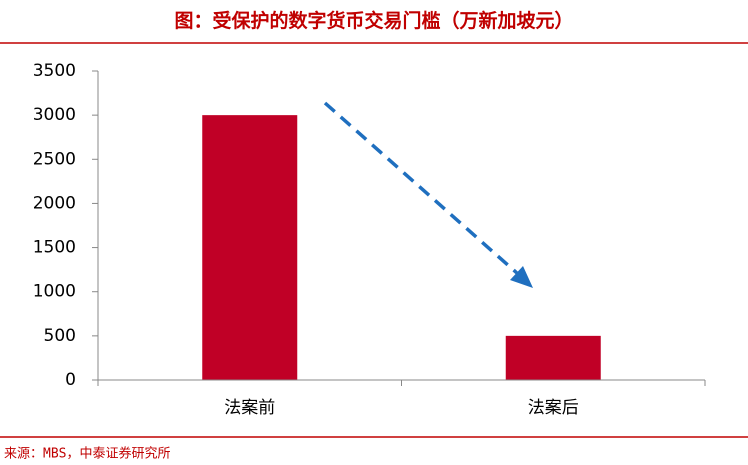 The image size is (748, 465). I want to click on y-tick-label: 500, so click(60, 336).